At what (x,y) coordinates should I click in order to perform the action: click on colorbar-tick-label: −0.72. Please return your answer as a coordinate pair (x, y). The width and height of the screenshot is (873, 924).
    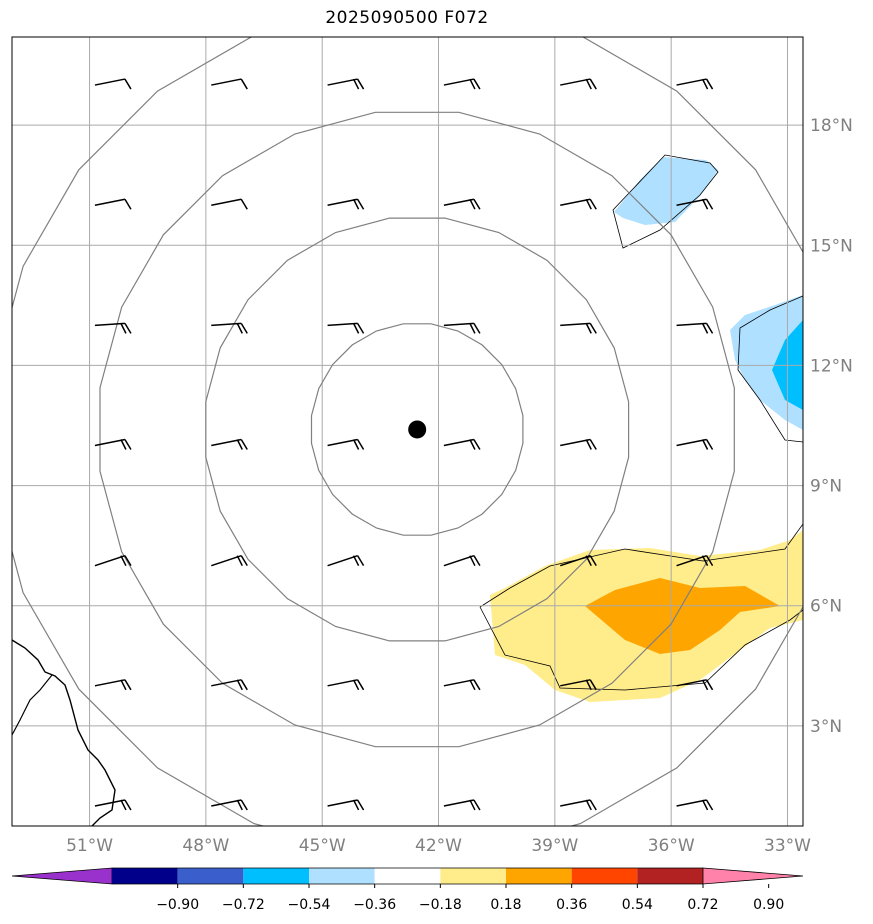
    Looking at the image, I should click on (243, 905).